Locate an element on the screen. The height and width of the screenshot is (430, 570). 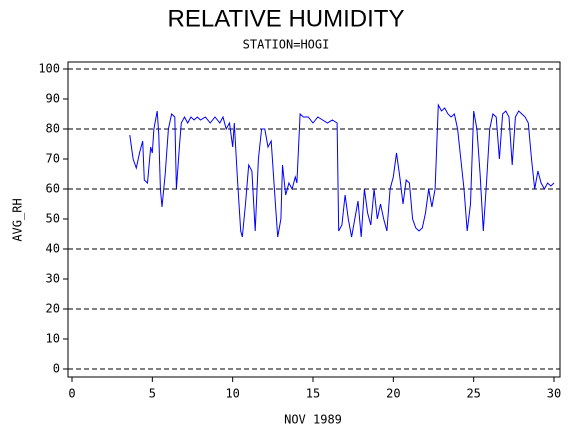
x-tick-label: 10 is located at coordinates (232, 394).